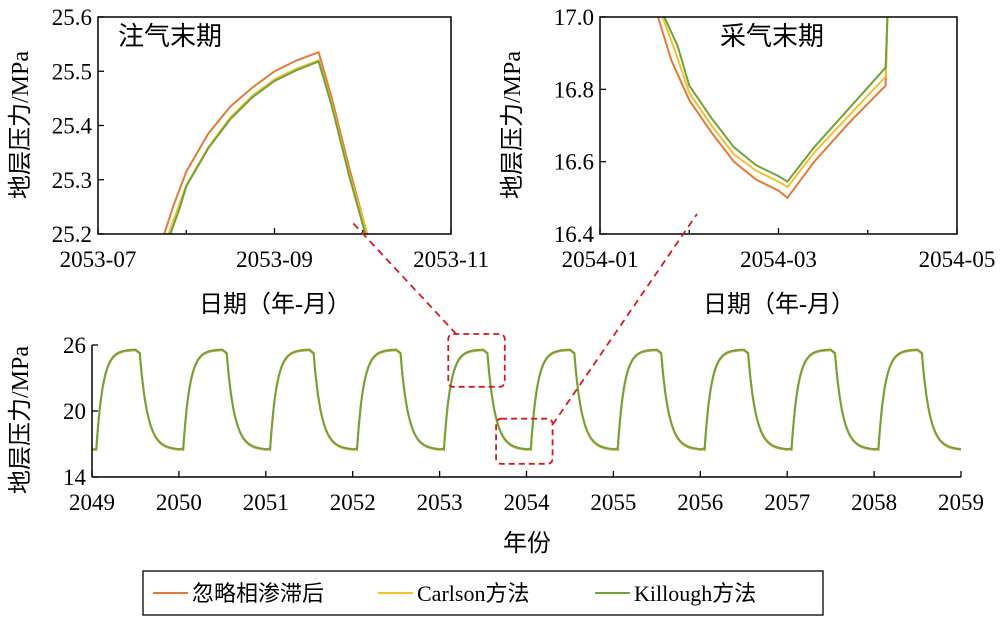  What do you see at coordinates (473, 593) in the screenshot?
I see `legend-label-carlson: Carlson方法` at bounding box center [473, 593].